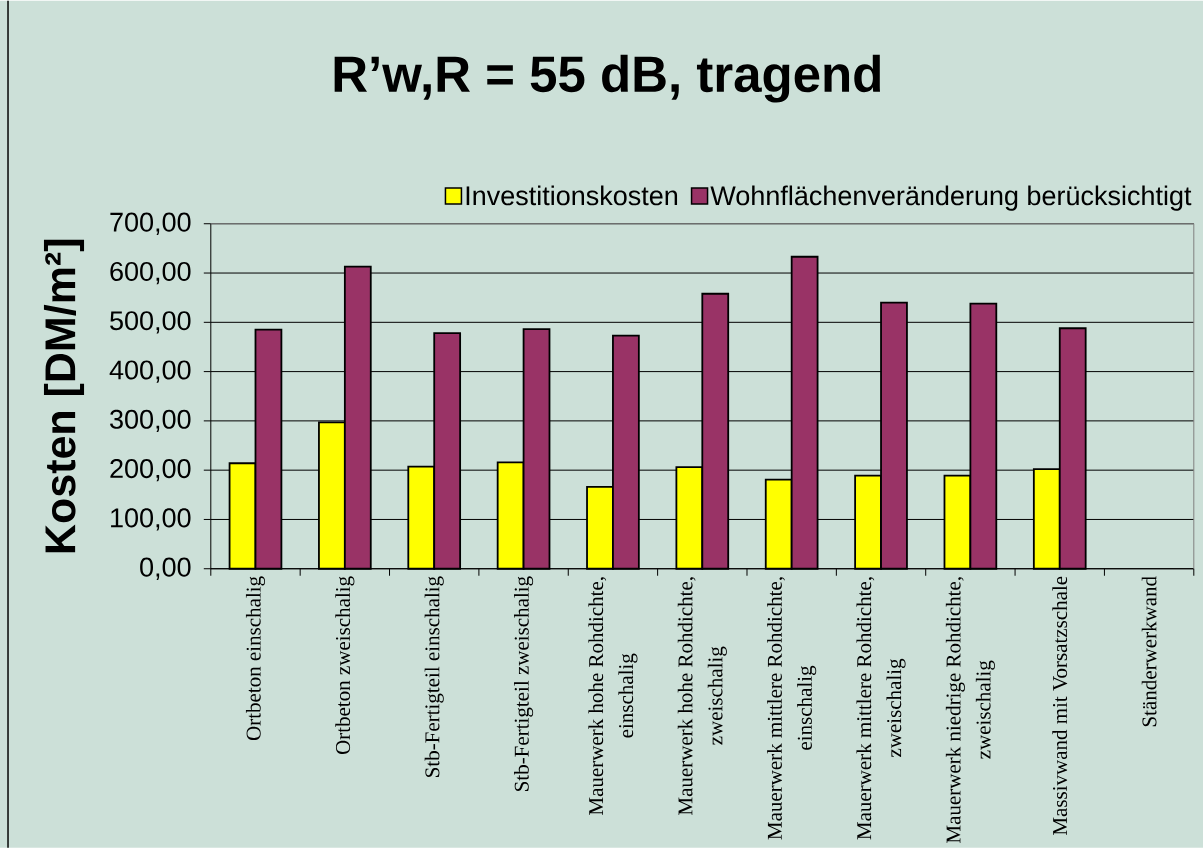  What do you see at coordinates (64, 395) in the screenshot?
I see `y-axis-title: Kosten [DM/m²]` at bounding box center [64, 395].